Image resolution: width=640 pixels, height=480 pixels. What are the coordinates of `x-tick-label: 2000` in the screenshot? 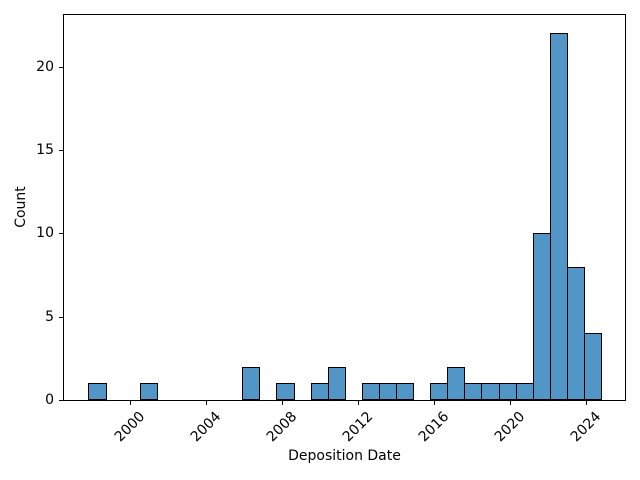 It's located at (130, 427).